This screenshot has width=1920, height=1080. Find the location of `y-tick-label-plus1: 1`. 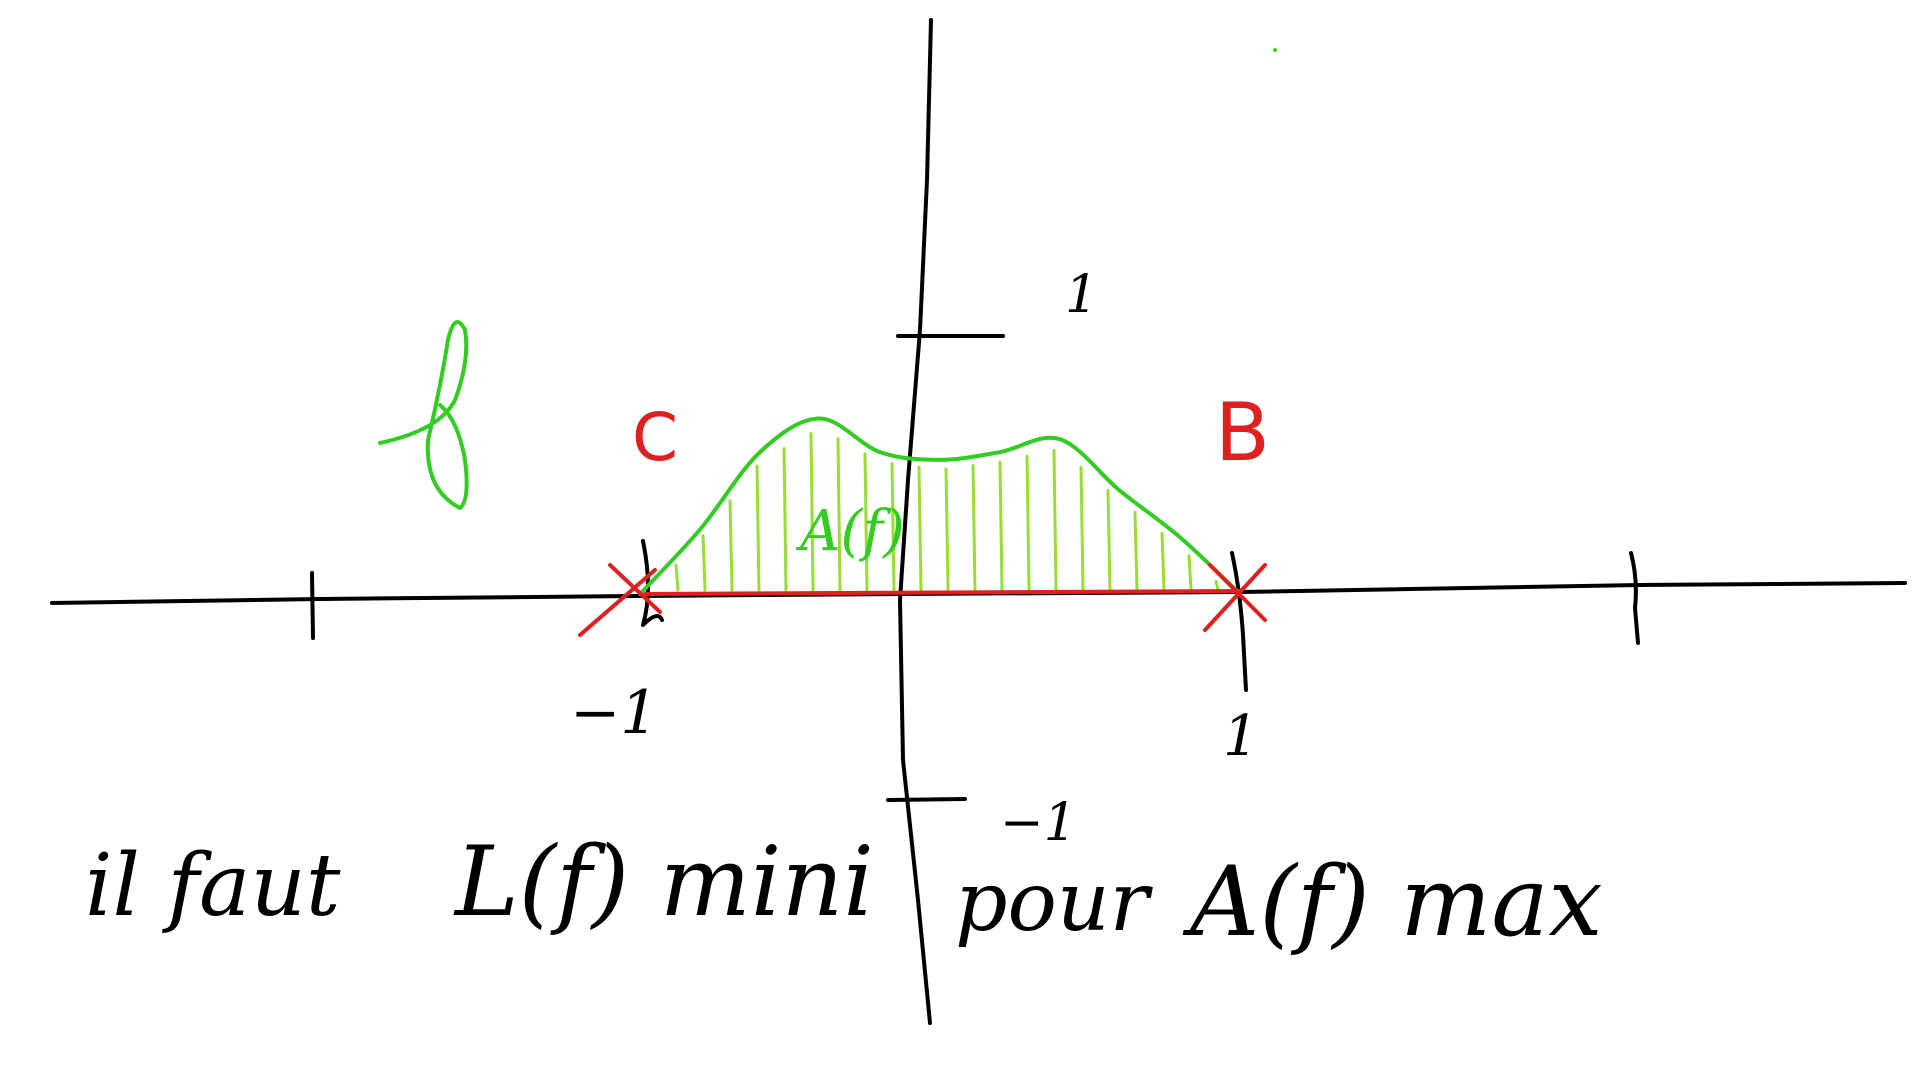

y-tick-label-plus1: 1 is located at coordinates (1081, 295).